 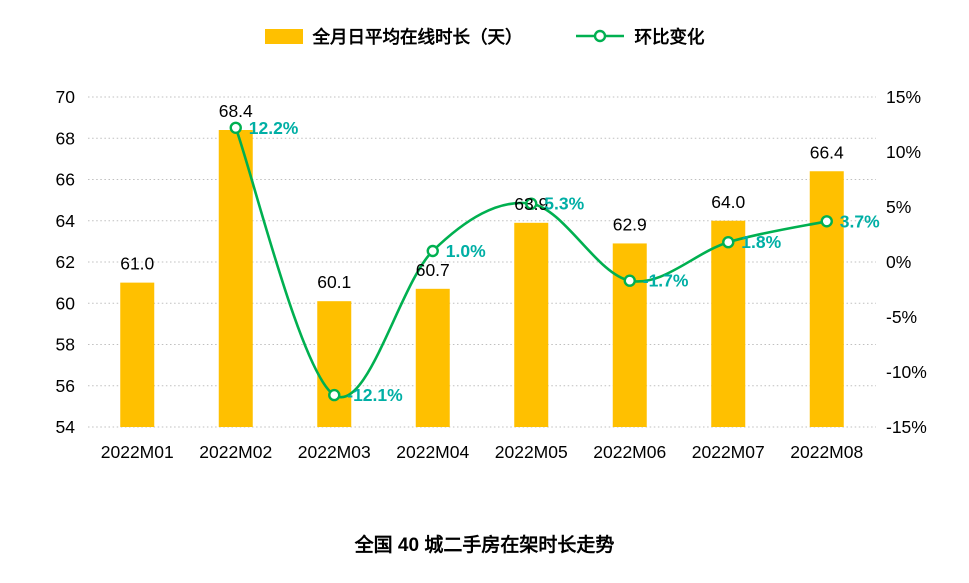 I want to click on bar-value-label: 61.0, so click(x=137, y=264).